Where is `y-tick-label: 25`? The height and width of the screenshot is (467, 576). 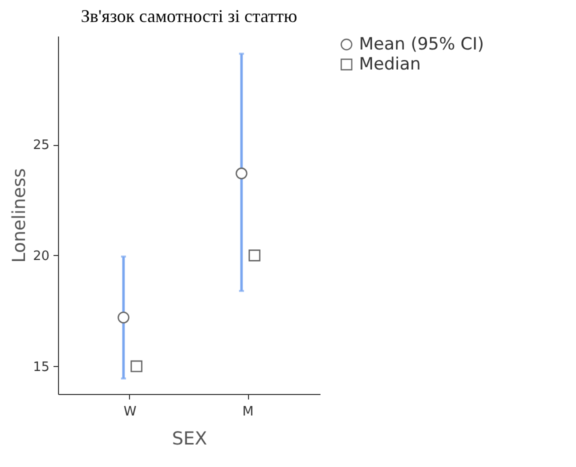 y-tick-label: 25 is located at coordinates (41, 146).